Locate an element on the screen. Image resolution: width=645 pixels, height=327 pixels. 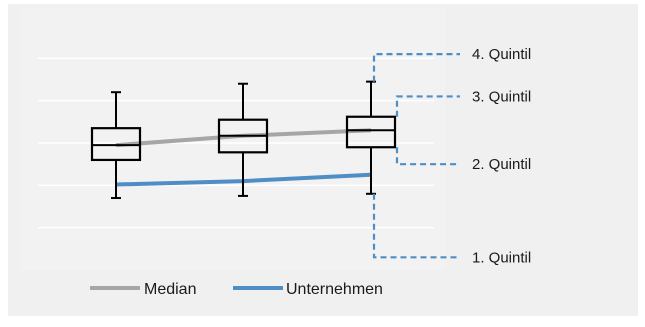
quintil-annotation-1: 1. Quintil is located at coordinates (451, 229).